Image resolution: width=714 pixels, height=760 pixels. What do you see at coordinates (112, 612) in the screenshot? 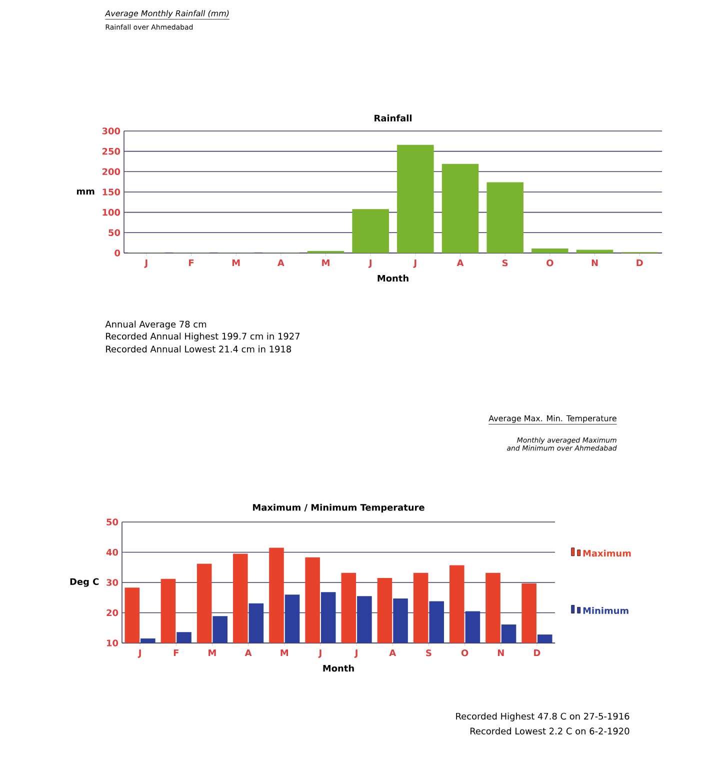
I see `y-tick-label: 20` at bounding box center [112, 612].